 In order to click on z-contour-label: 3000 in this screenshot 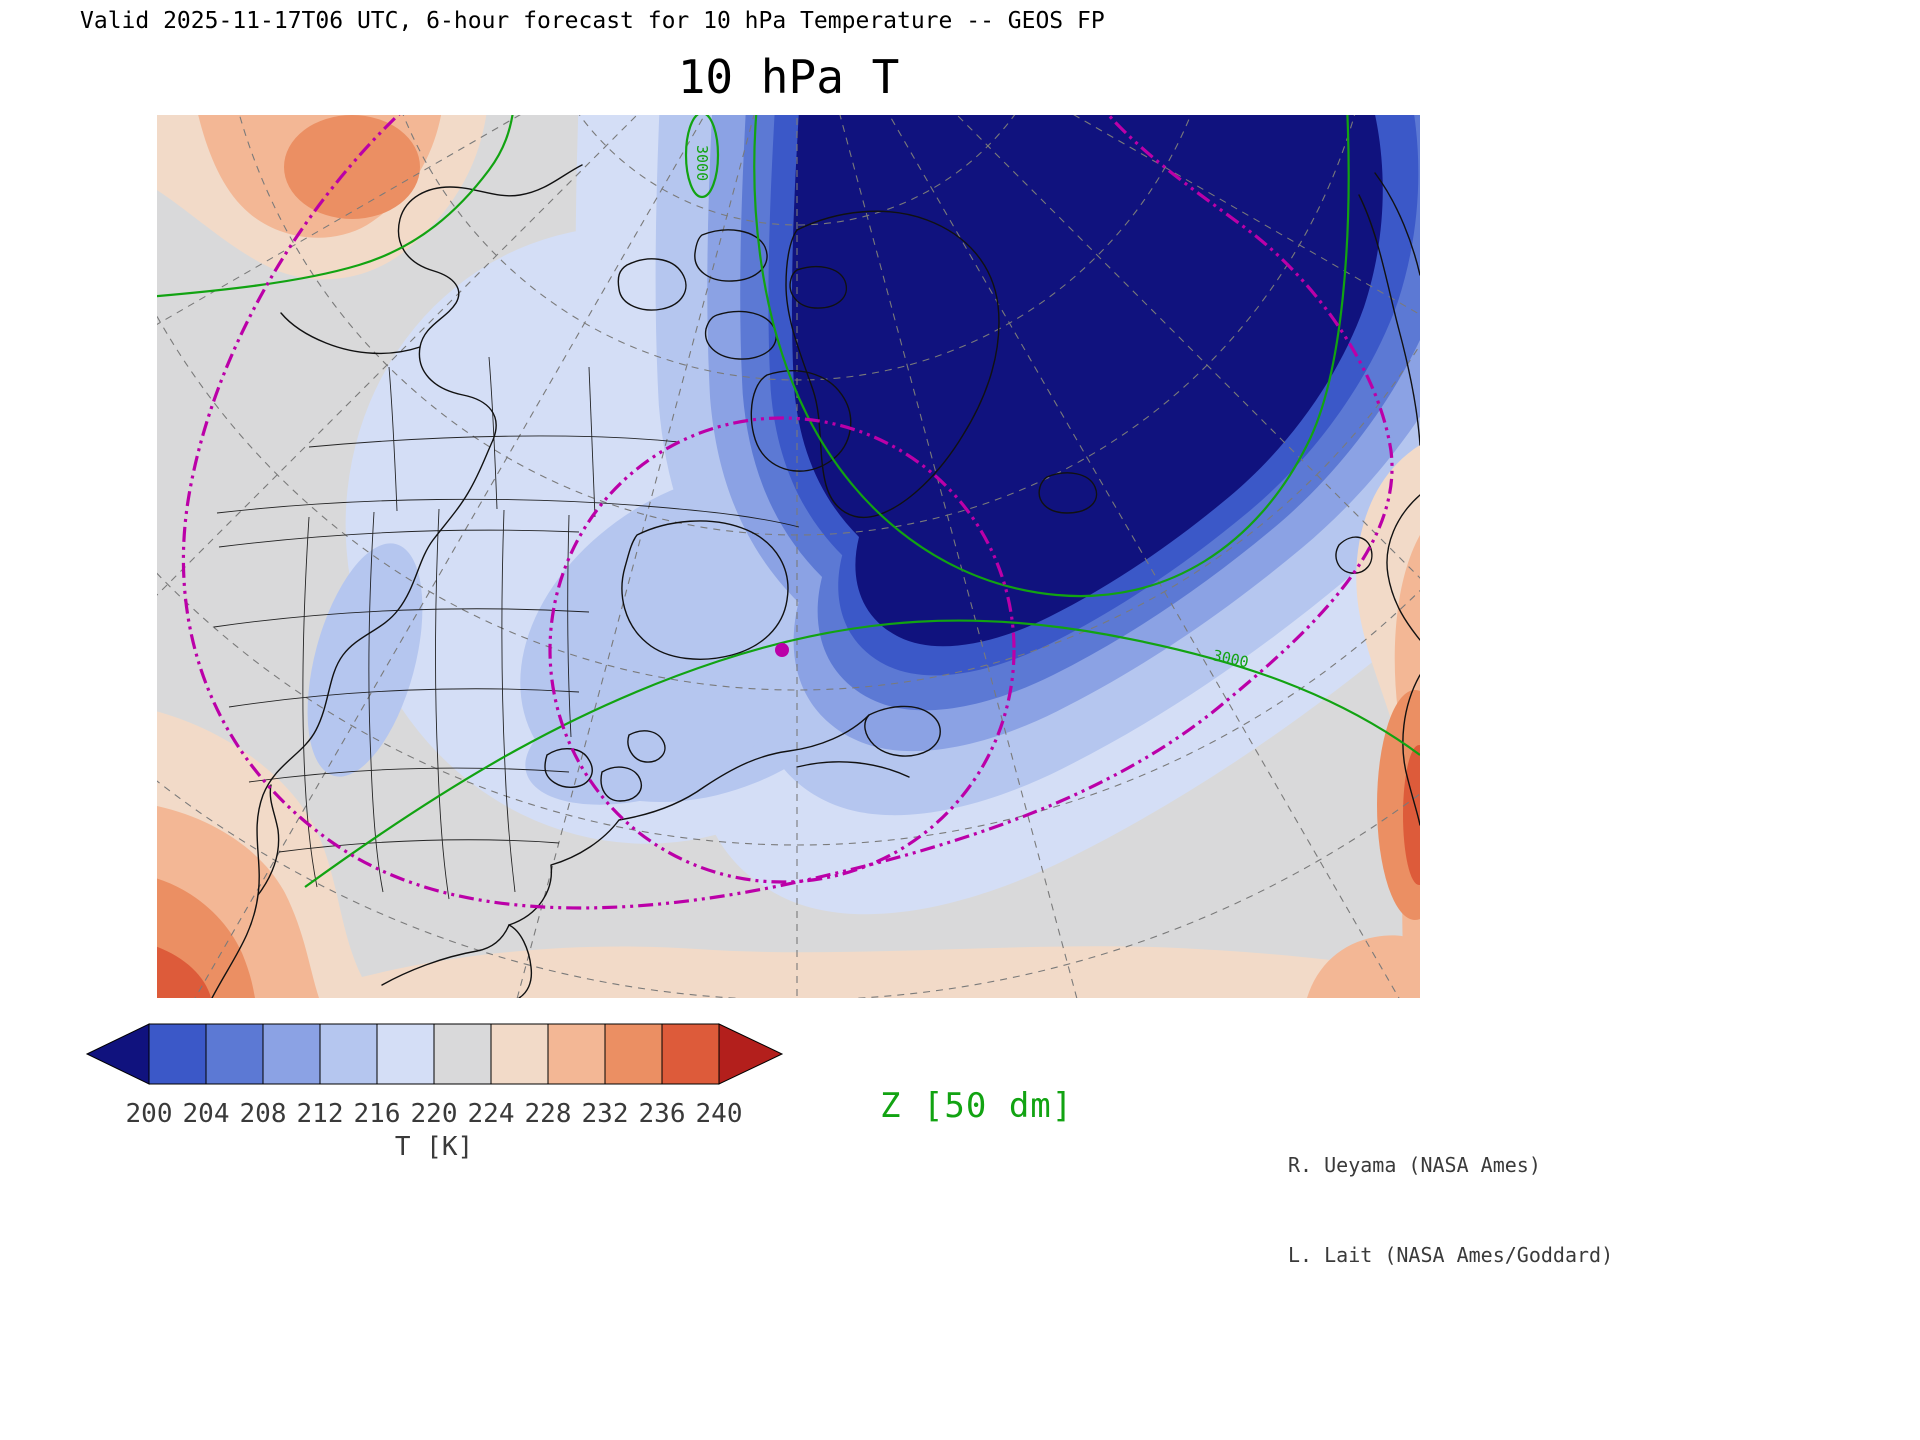, I will do `click(702, 163)`.